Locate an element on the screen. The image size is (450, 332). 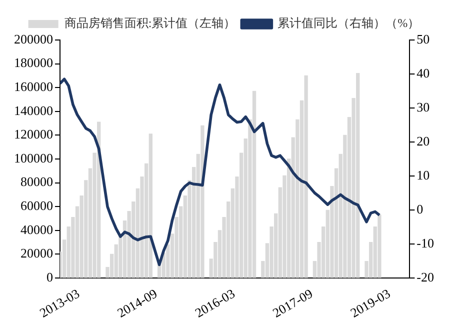
y-tick-label: 40000 is located at coordinates (36, 229).